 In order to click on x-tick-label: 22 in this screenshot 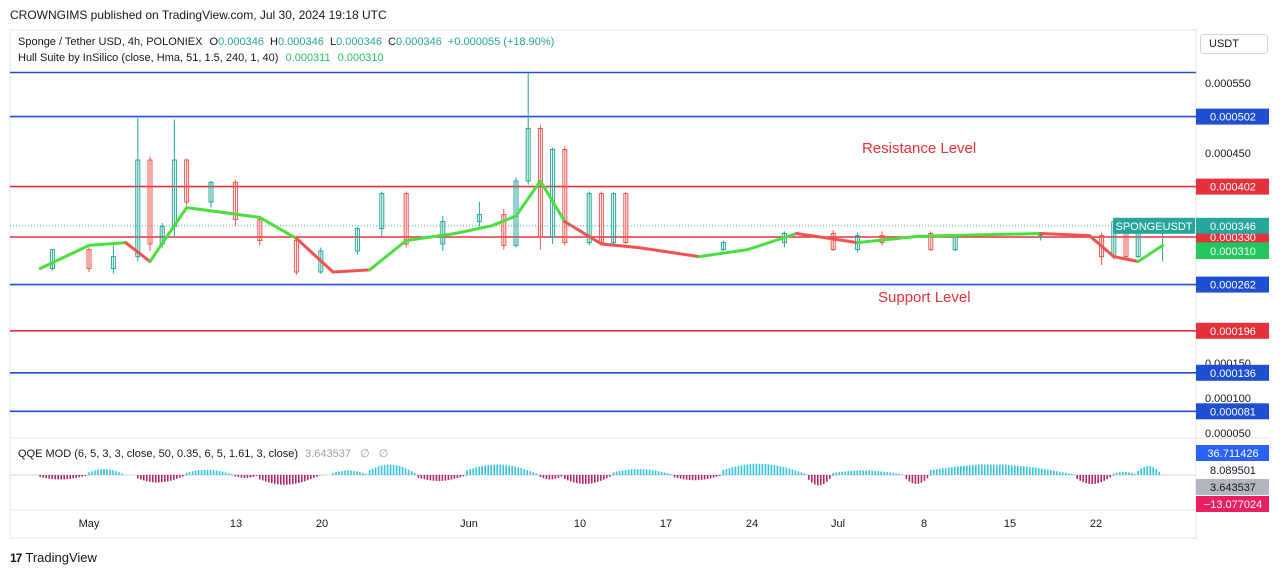, I will do `click(1096, 524)`.